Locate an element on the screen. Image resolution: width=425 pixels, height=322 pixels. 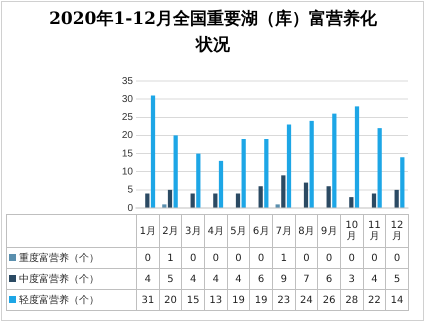
data-label: 24 is located at coordinates (306, 300).